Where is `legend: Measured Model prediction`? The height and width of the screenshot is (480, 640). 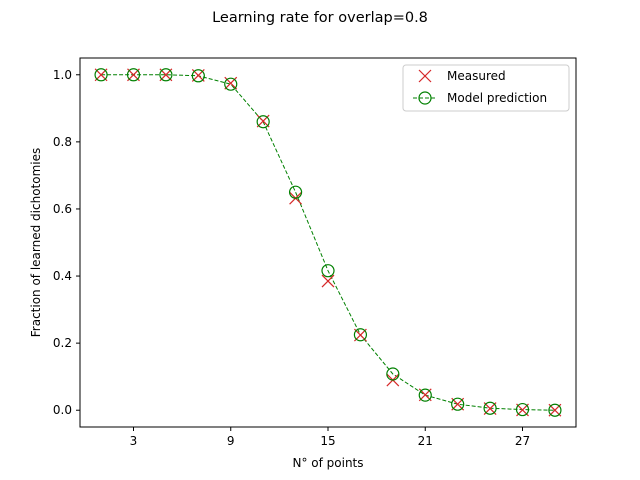
legend: Measured Model prediction is located at coordinates (486, 88).